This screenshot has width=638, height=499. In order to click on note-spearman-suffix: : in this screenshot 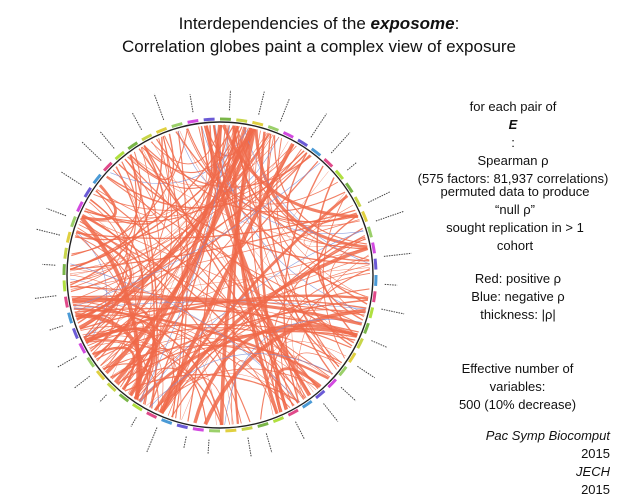, I will do `click(513, 143)`.